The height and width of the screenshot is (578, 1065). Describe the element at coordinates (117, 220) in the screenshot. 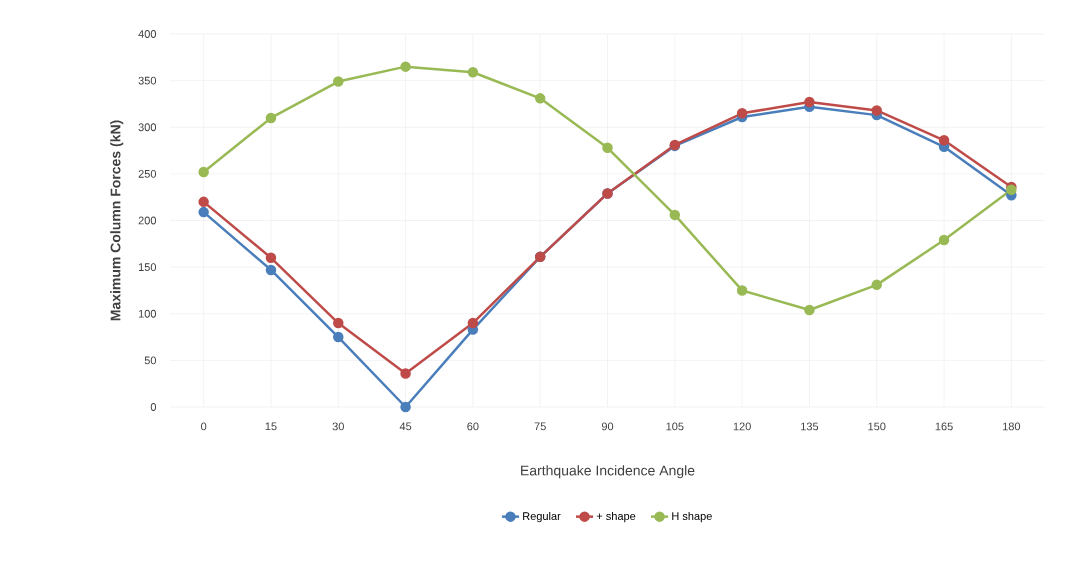

I see `y-axis-title: Maximum Column Forces (kN)` at that location.